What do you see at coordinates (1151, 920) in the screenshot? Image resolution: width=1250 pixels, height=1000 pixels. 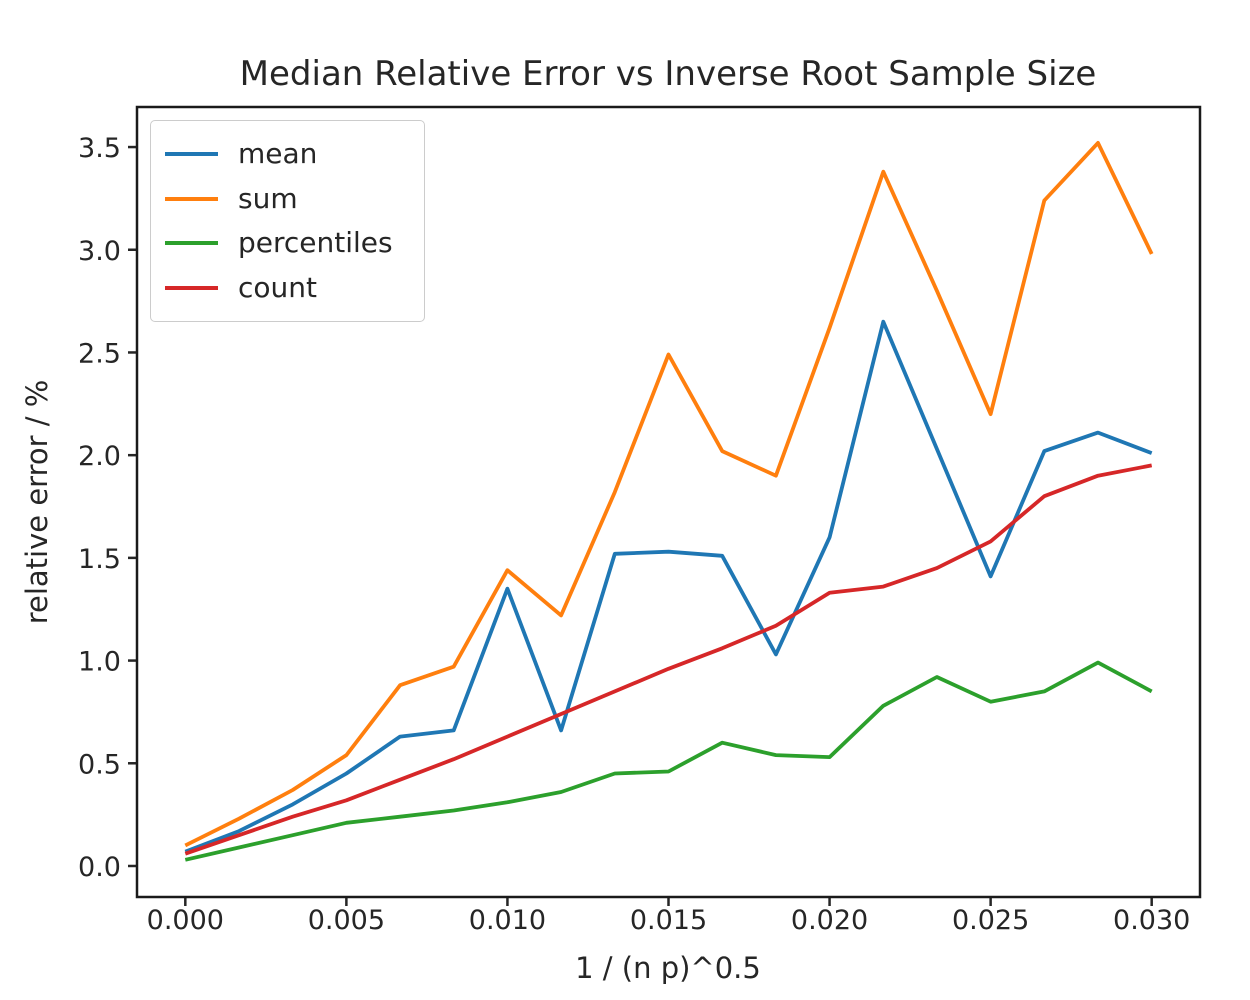 I see `x-tick-label: 0.030` at bounding box center [1151, 920].